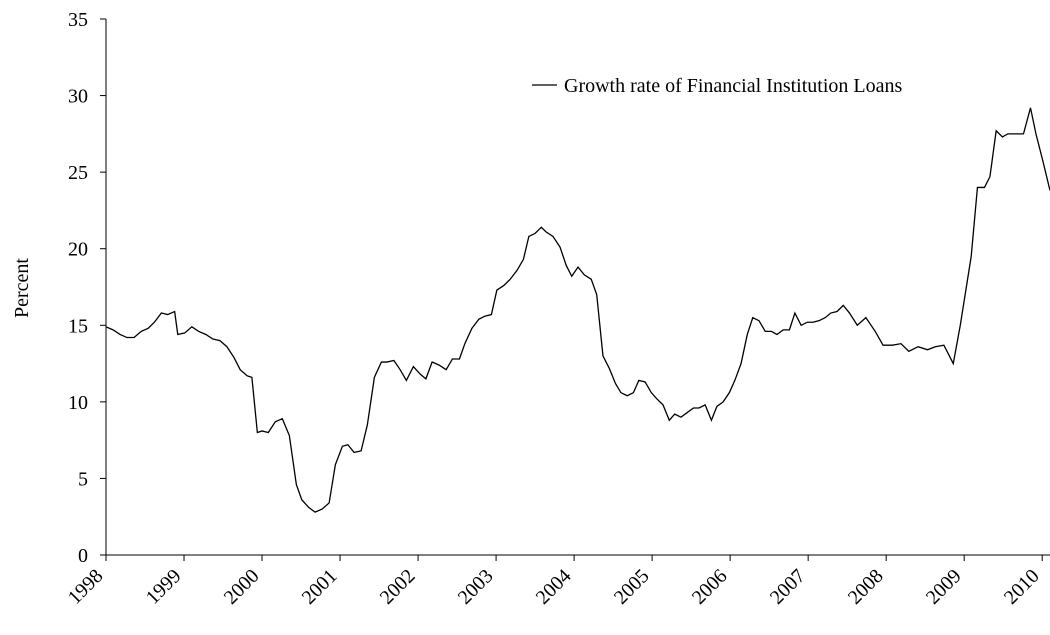 This screenshot has height=635, width=1050. Describe the element at coordinates (78, 403) in the screenshot. I see `y-tick-label: 10` at that location.